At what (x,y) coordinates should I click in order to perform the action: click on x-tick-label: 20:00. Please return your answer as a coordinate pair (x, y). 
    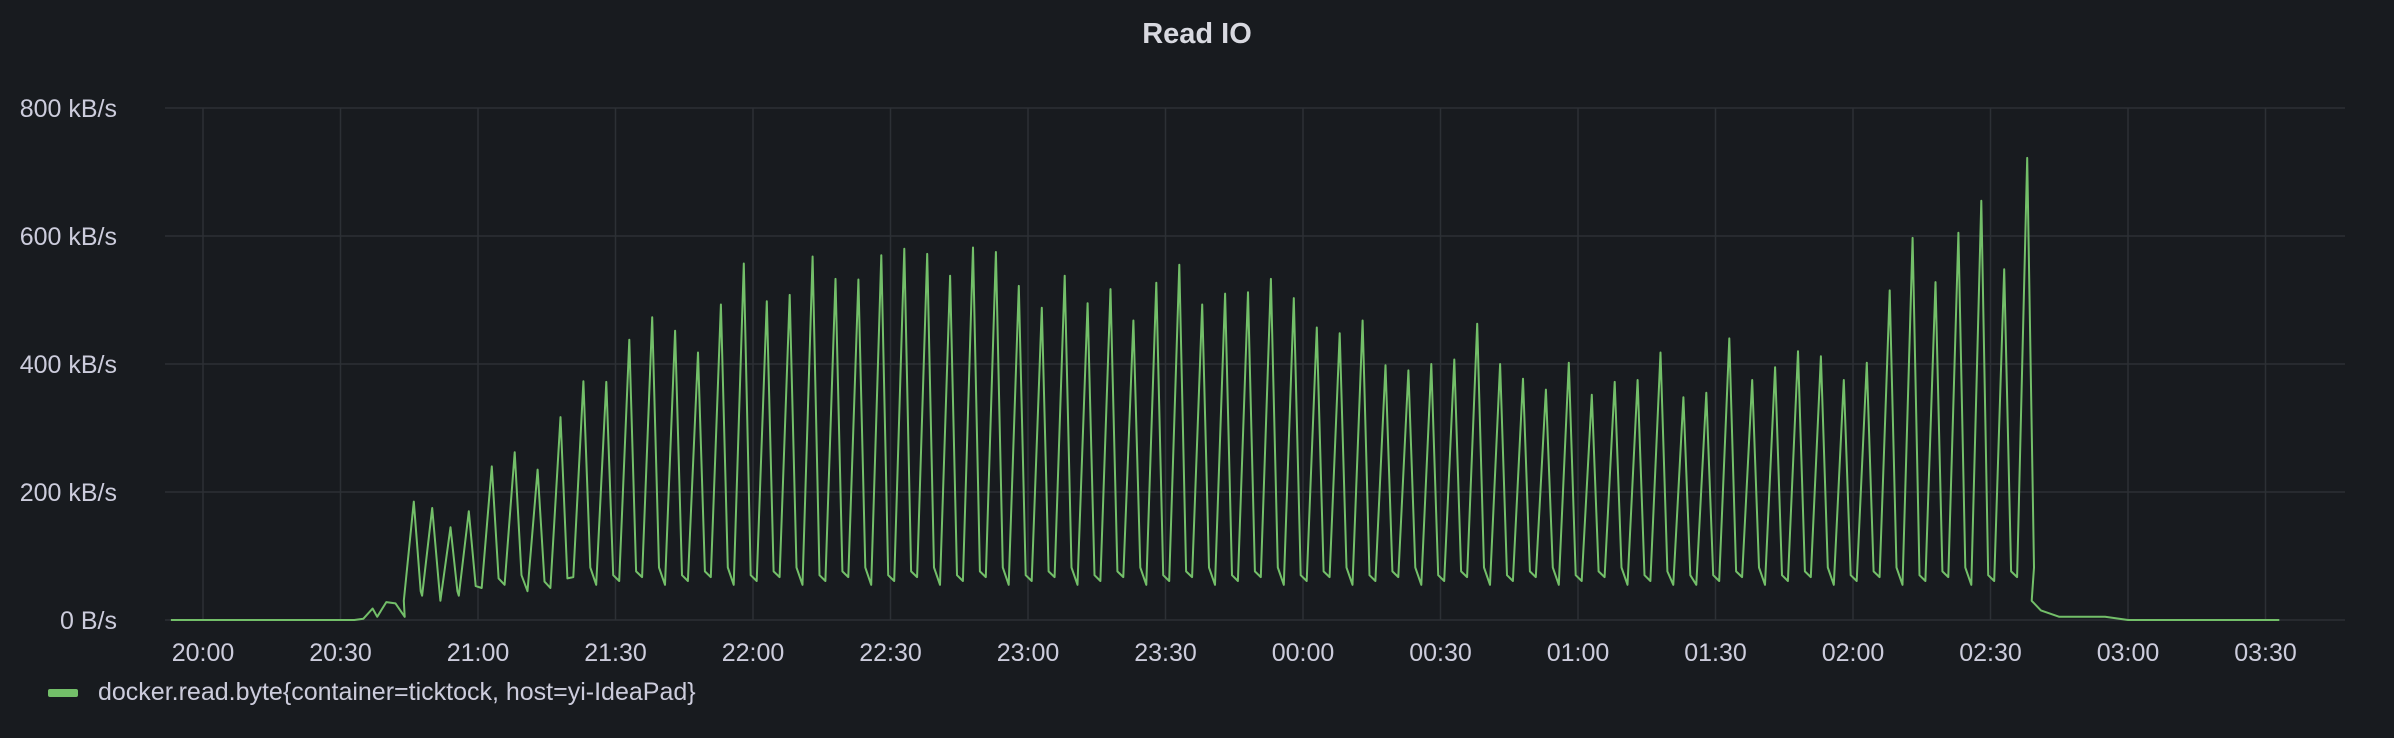
    Looking at the image, I should click on (203, 653).